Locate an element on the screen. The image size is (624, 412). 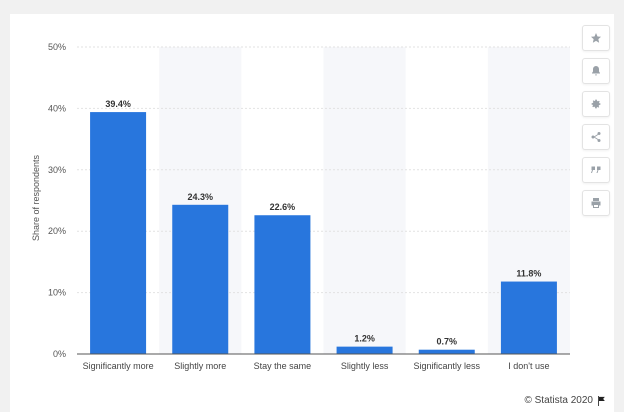
print-icon is located at coordinates (596, 203).